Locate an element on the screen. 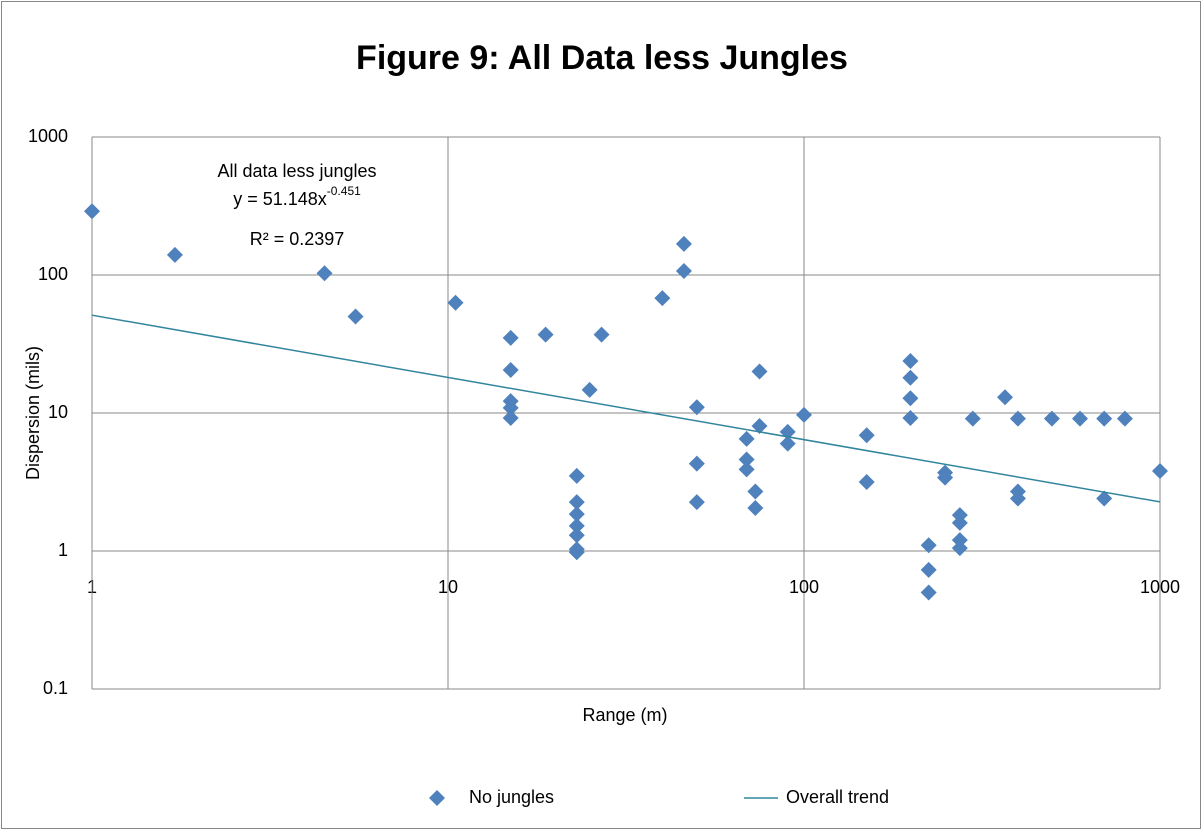 This screenshot has width=1204, height=832. annotation-text: y = 51.148x is located at coordinates (280, 199).